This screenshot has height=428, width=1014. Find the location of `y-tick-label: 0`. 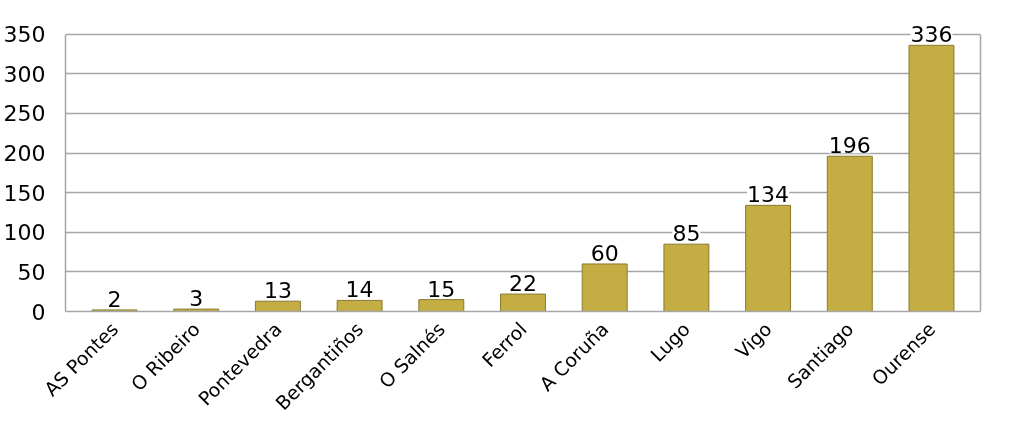

y-tick-label: 0 is located at coordinates (38, 312).